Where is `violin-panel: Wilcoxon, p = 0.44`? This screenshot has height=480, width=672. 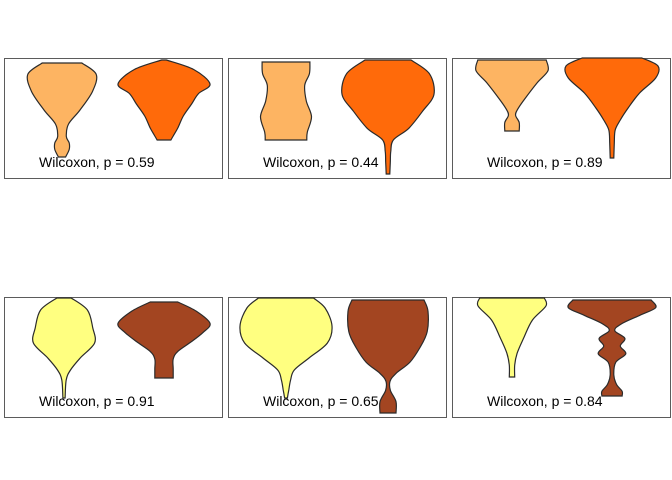
violin-panel: Wilcoxon, p = 0.44 is located at coordinates (337, 118).